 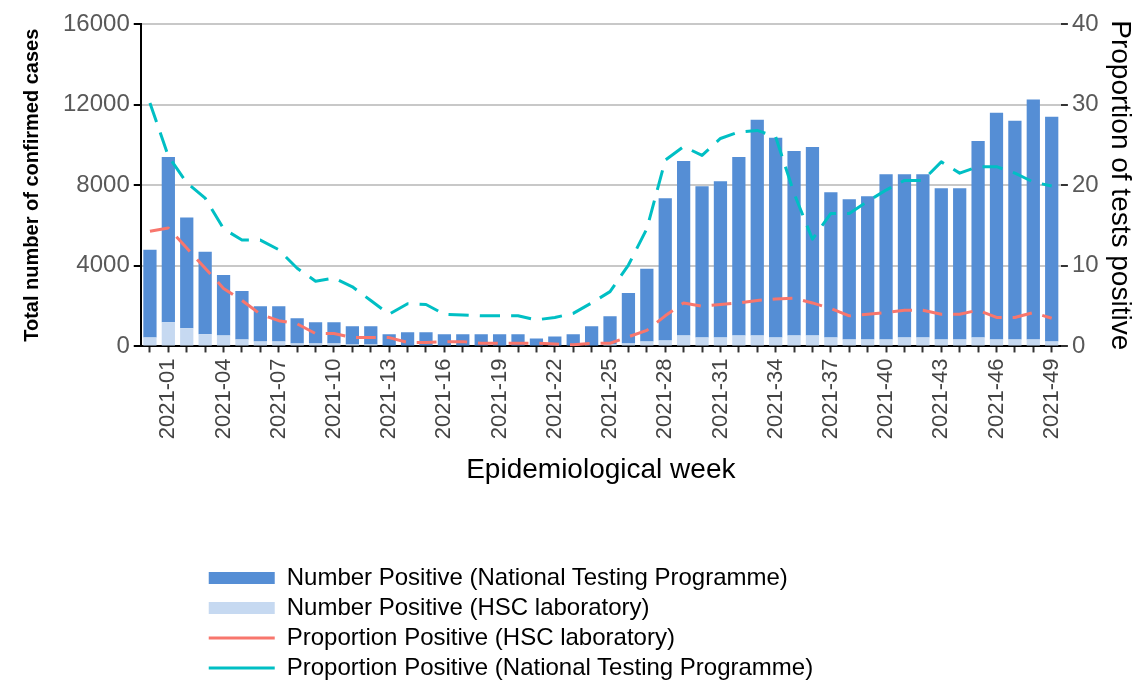 What do you see at coordinates (96, 103) in the screenshot?
I see `y-tick-label: 12000` at bounding box center [96, 103].